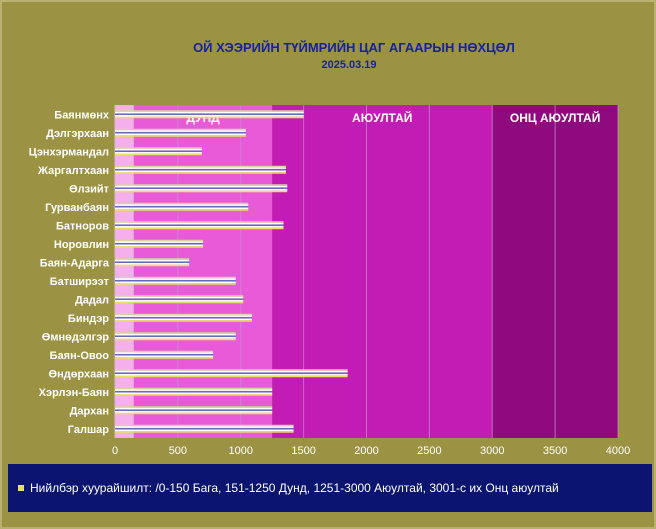 The image size is (656, 529). What do you see at coordinates (92, 300) in the screenshot?
I see `category-label-10: Дадал` at bounding box center [92, 300].